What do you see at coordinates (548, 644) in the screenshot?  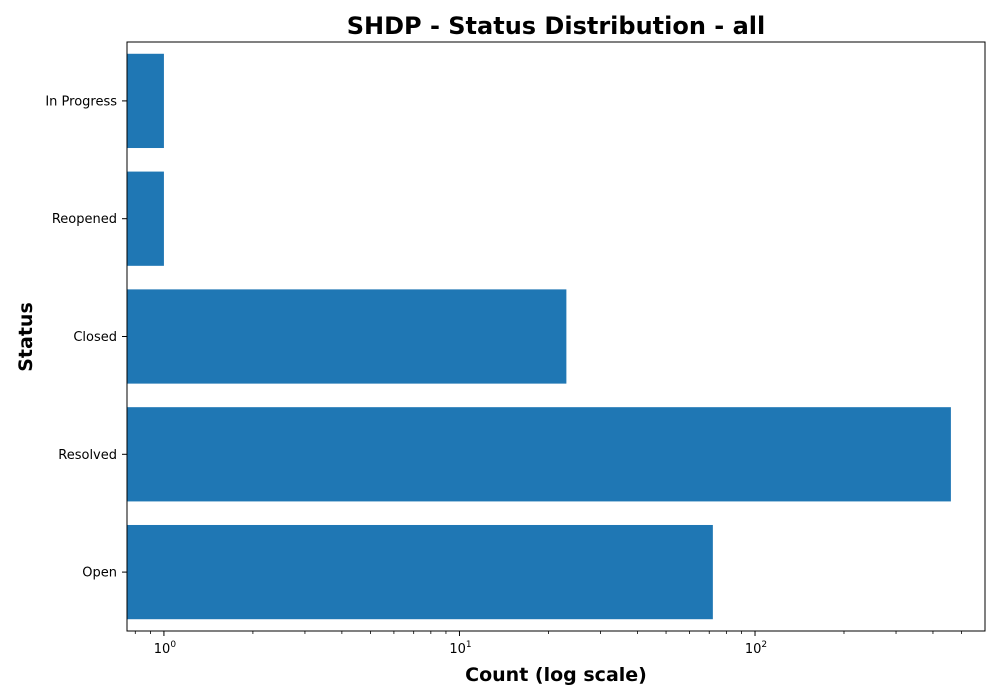 I see `x-axis-ticks: 10⁰ 10¹ 10²` at bounding box center [548, 644].